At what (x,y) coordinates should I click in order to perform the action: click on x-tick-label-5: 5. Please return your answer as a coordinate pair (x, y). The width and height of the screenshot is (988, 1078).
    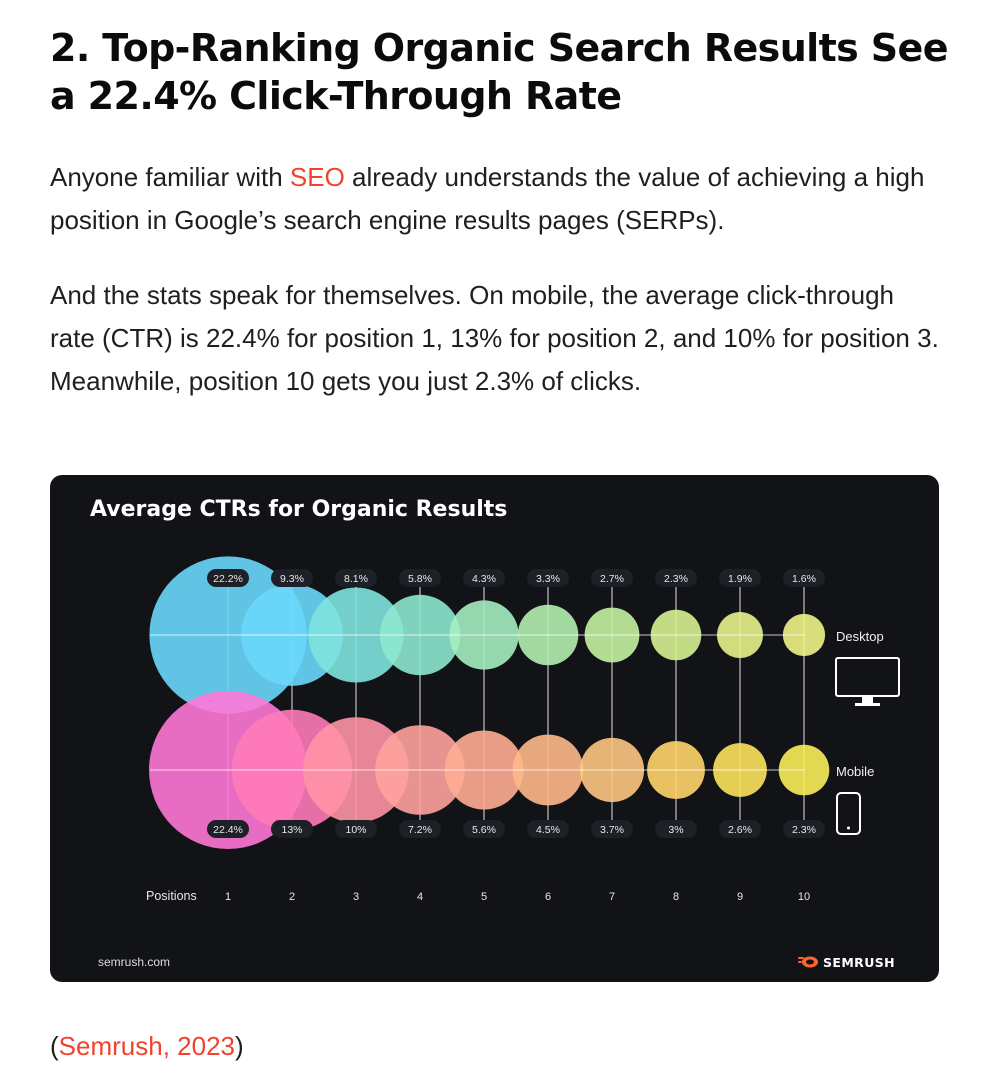
    Looking at the image, I should click on (484, 897).